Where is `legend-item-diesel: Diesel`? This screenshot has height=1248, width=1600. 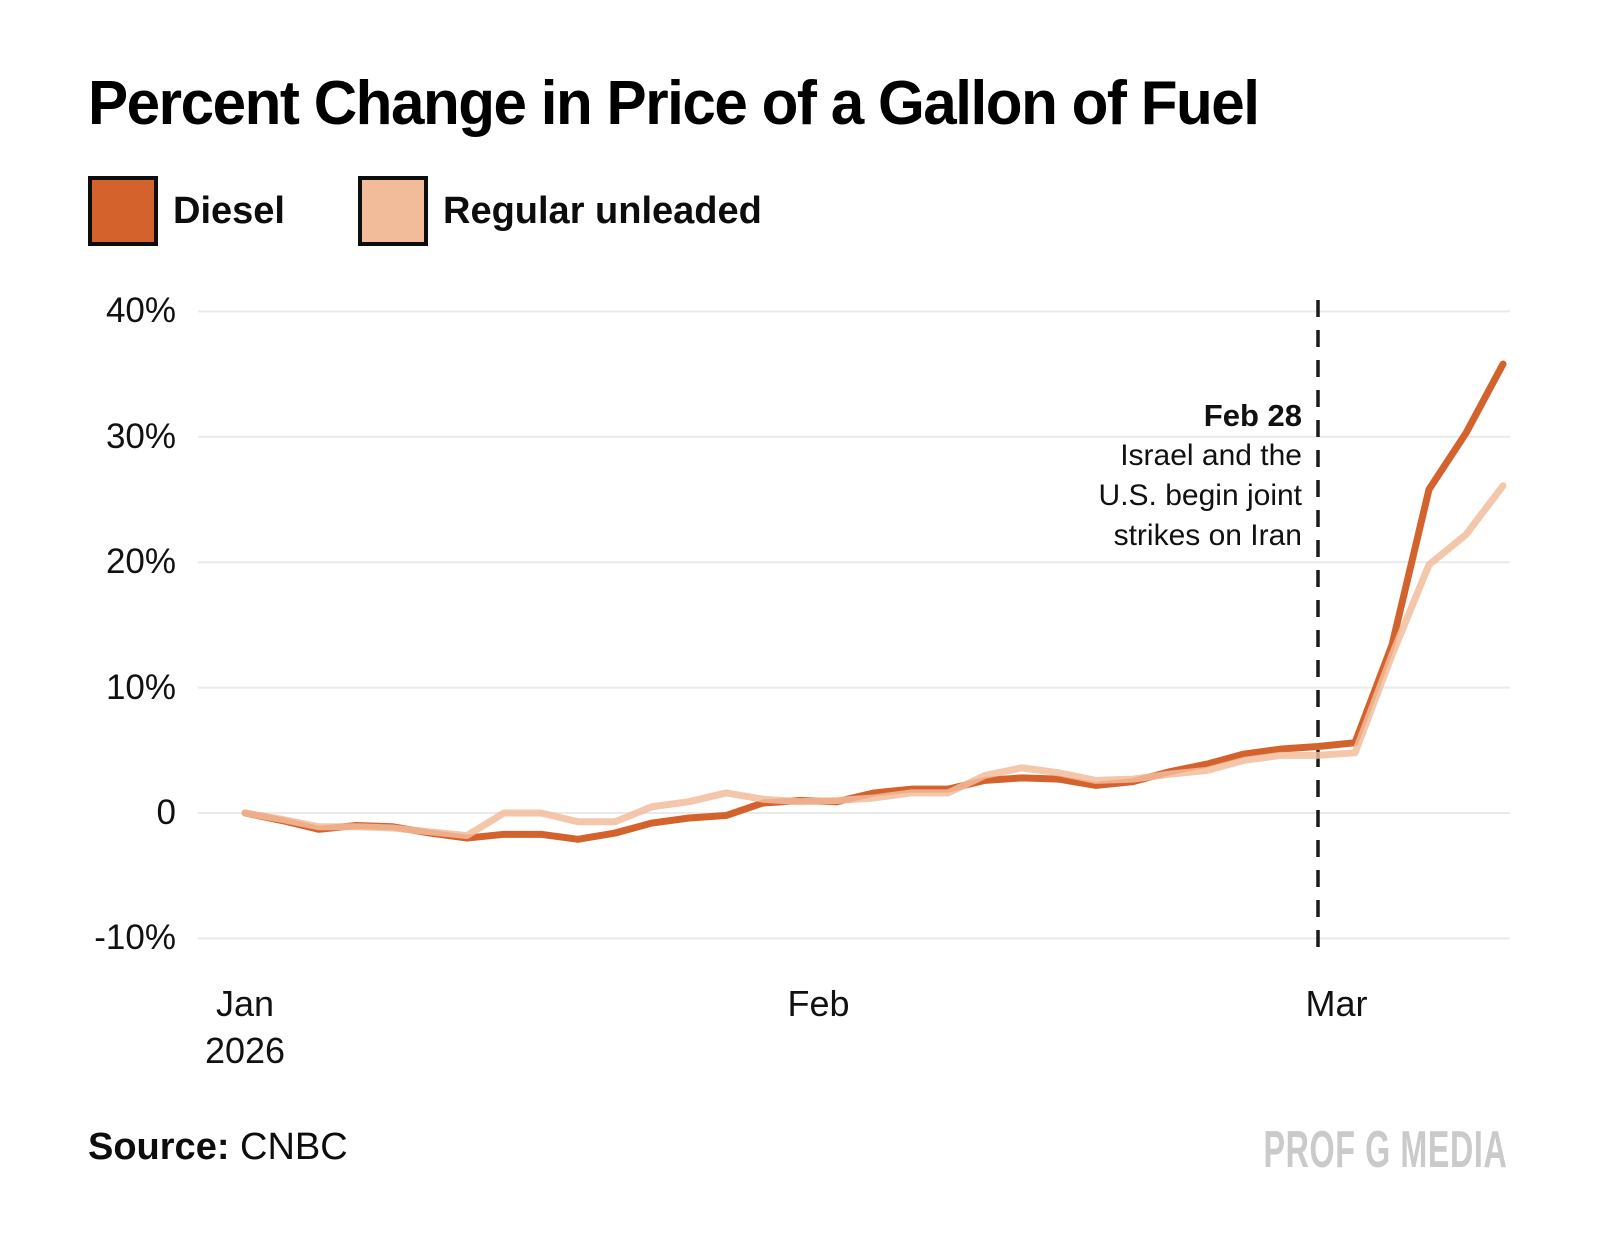 legend-item-diesel: Diesel is located at coordinates (186, 211).